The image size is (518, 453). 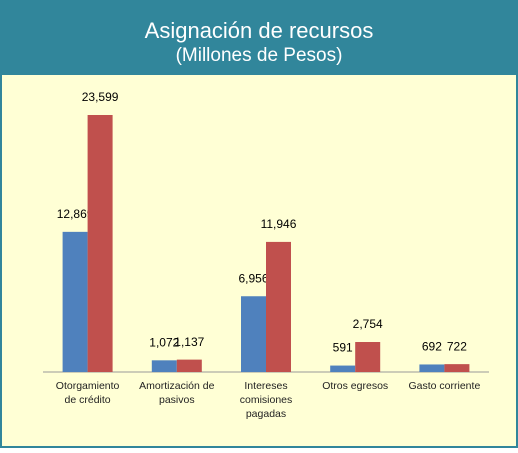 What do you see at coordinates (88, 386) in the screenshot?
I see `x-tick-label: Otorgamiento` at bounding box center [88, 386].